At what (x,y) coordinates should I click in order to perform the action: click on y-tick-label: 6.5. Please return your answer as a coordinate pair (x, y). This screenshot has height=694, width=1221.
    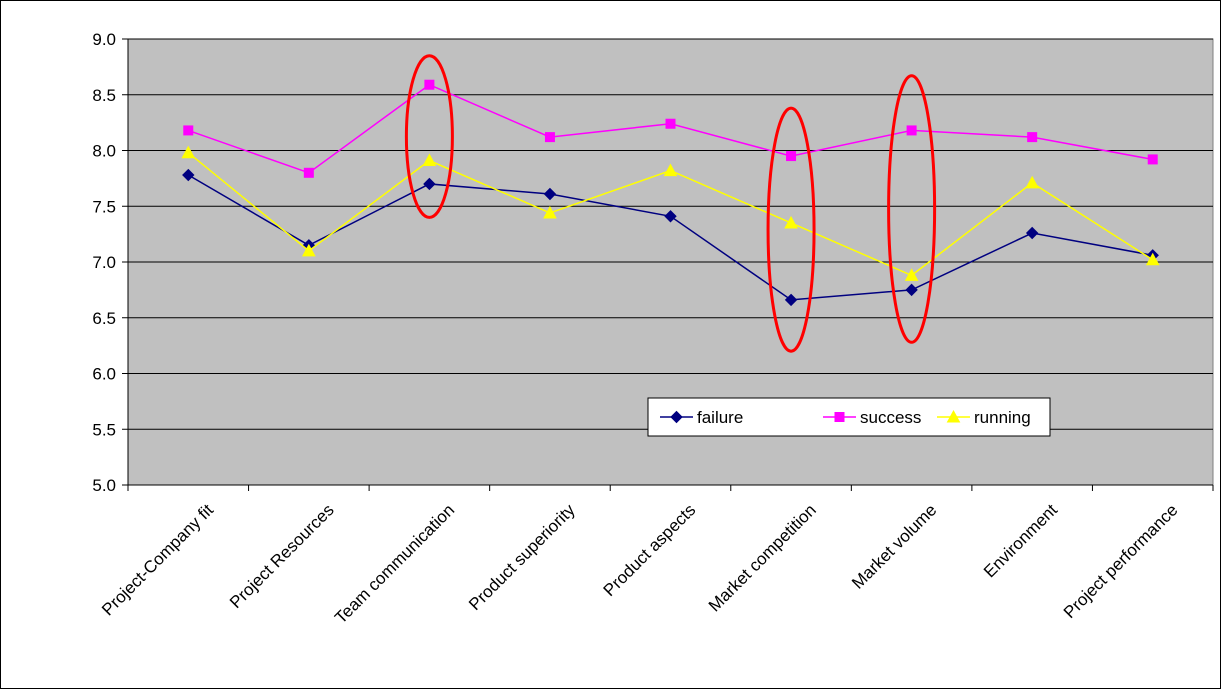
    Looking at the image, I should click on (104, 318).